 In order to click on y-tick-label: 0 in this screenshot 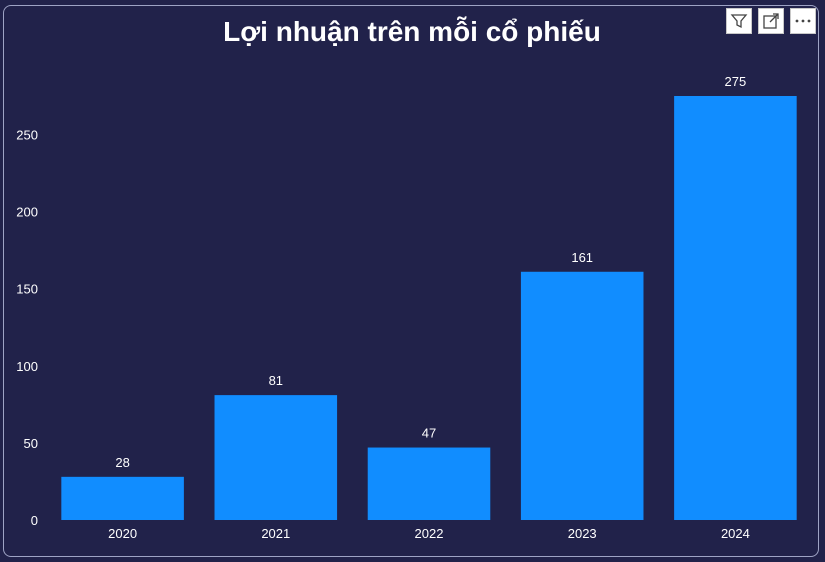, I will do `click(34, 520)`.